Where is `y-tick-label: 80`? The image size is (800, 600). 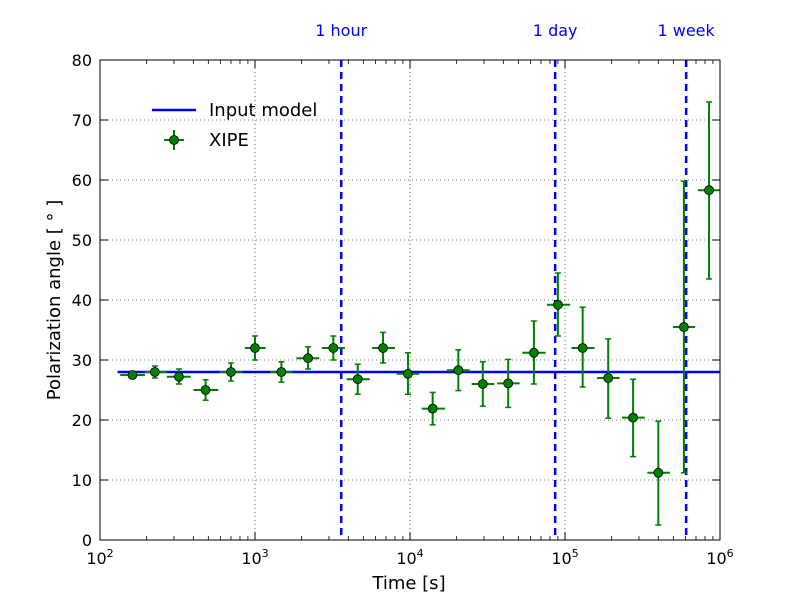
y-tick-label: 80 is located at coordinates (82, 60).